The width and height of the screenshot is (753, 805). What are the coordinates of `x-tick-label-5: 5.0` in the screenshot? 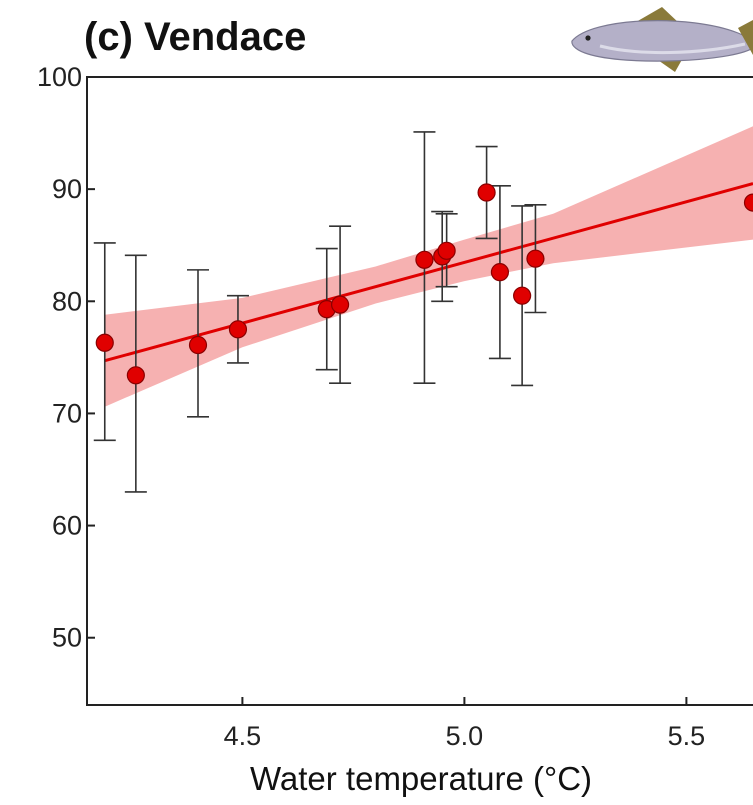 It's located at (465, 736).